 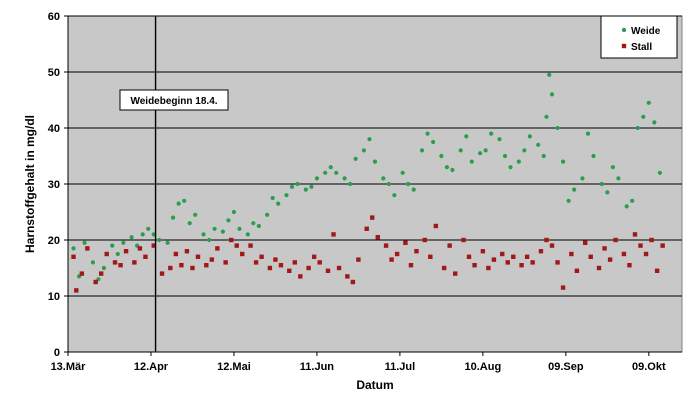 I want to click on weidebeginn-label-box, so click(x=174, y=100).